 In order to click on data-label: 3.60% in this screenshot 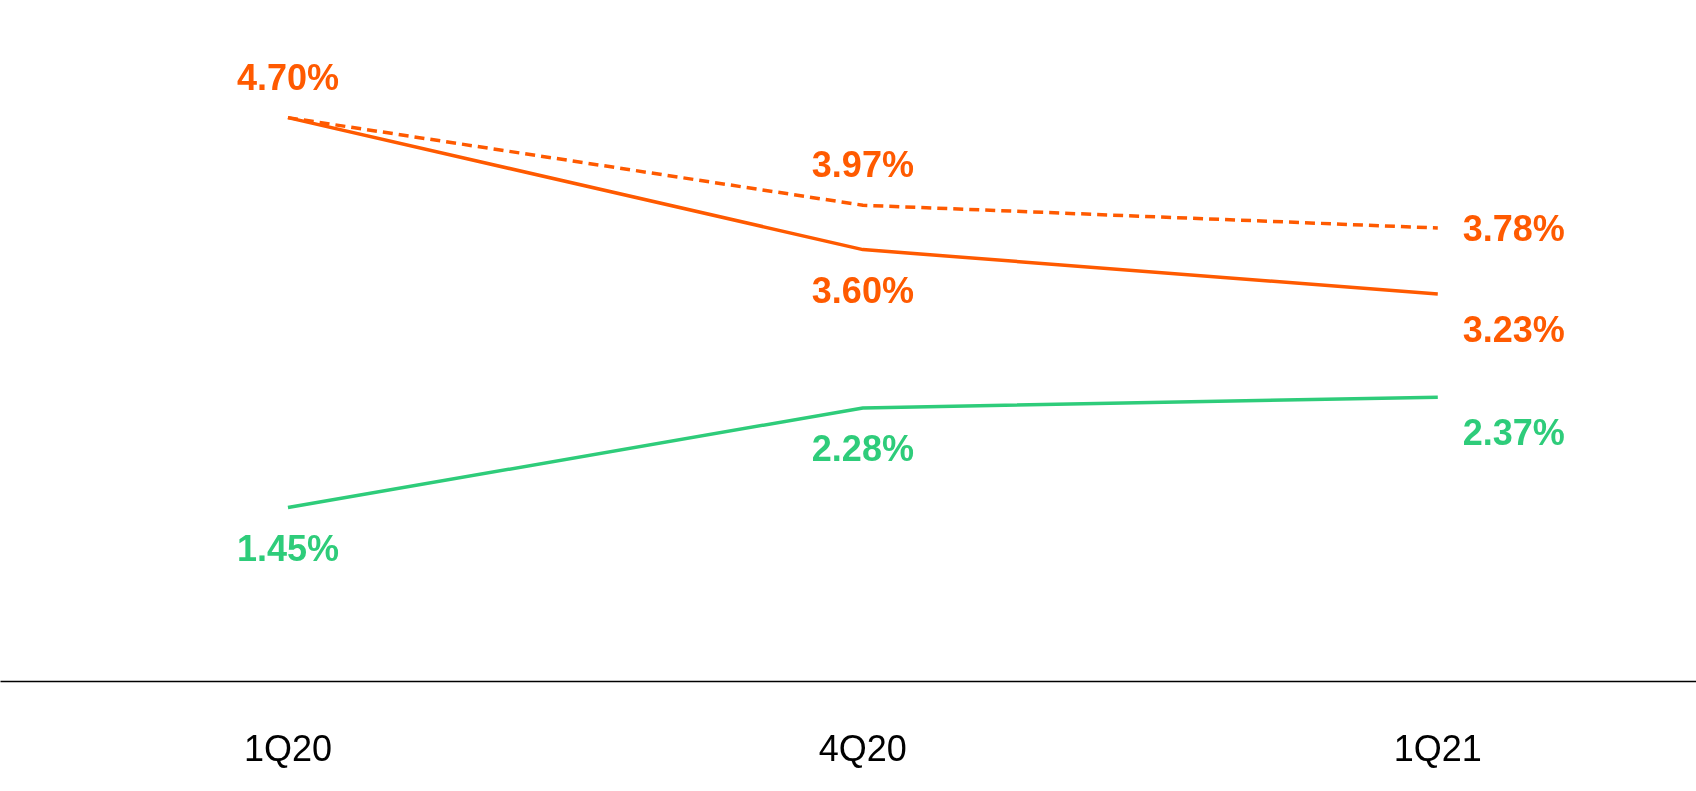, I will do `click(862, 290)`.